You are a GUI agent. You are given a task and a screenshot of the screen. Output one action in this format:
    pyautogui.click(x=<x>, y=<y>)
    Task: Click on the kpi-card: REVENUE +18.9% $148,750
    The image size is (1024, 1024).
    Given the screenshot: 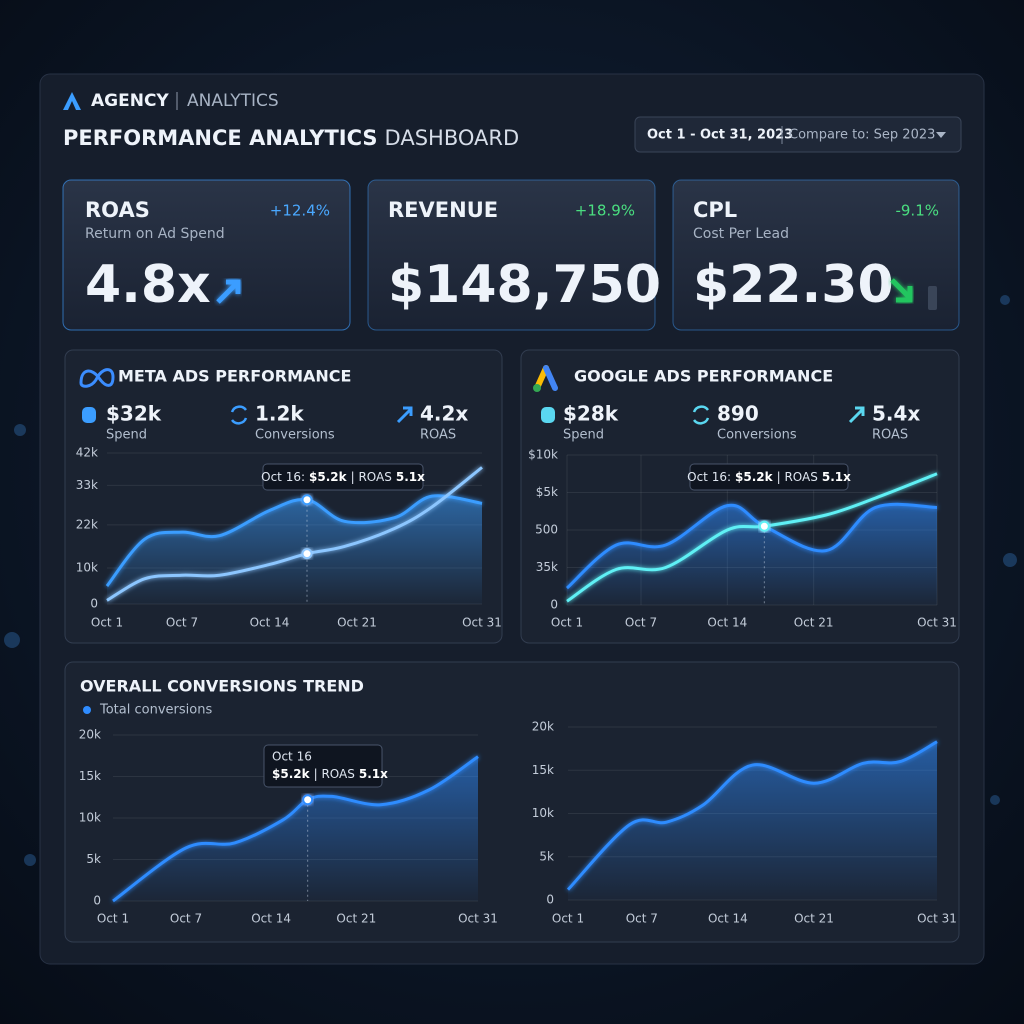 What is the action you would take?
    pyautogui.click(x=514, y=255)
    